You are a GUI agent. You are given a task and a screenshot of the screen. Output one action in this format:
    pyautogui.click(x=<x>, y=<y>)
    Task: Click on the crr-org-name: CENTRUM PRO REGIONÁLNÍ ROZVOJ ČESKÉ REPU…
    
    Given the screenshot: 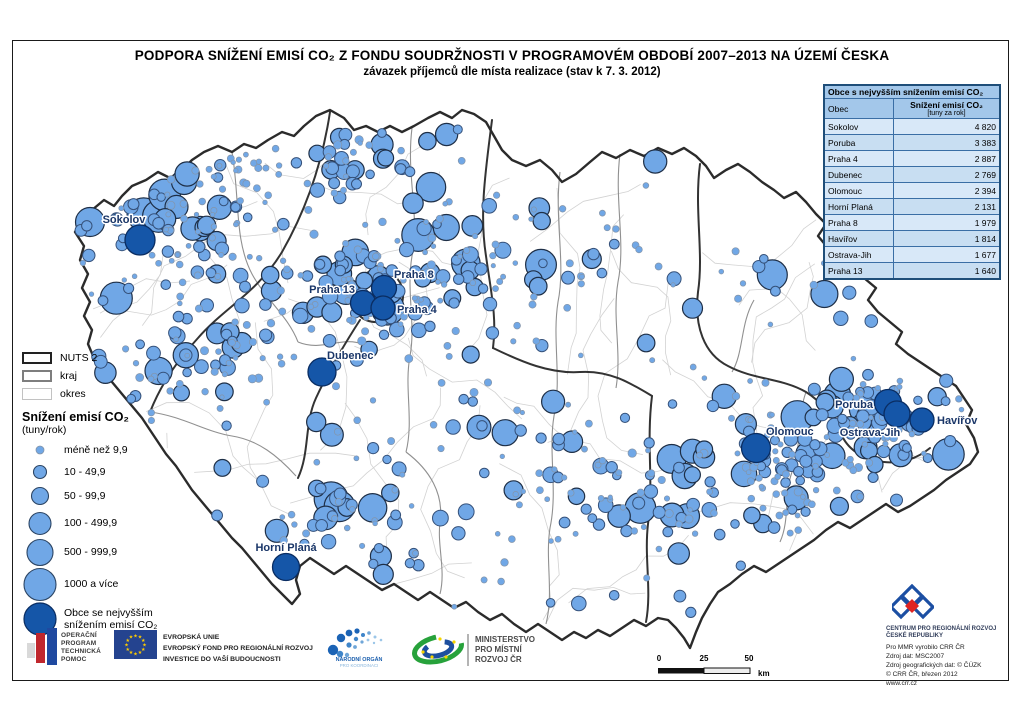 What is the action you would take?
    pyautogui.click(x=948, y=633)
    